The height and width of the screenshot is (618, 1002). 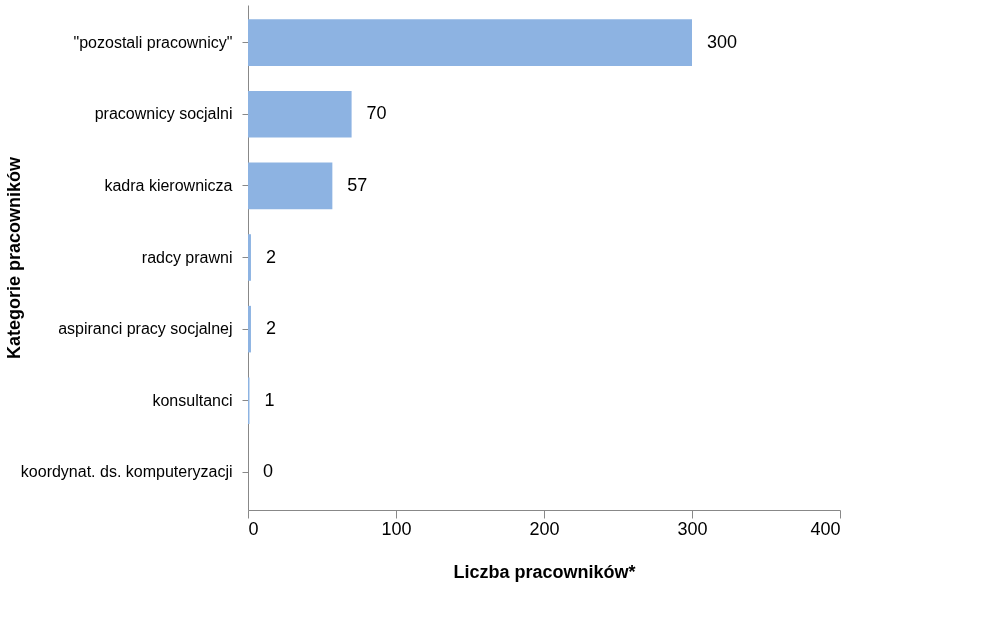 What do you see at coordinates (126, 472) in the screenshot?
I see `y-tick-label: koordynat. ds. komputeryzacji` at bounding box center [126, 472].